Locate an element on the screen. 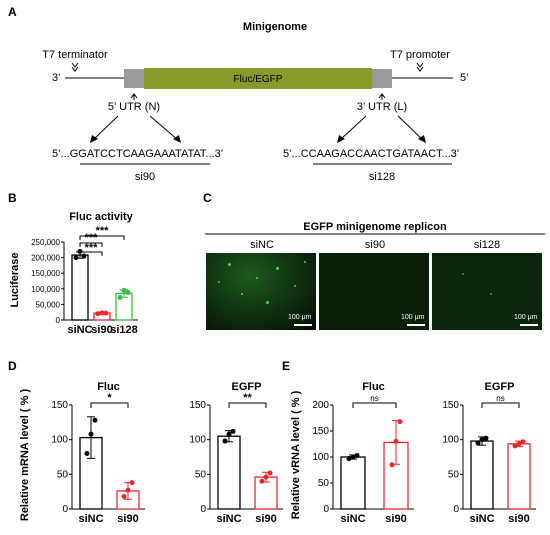 The width and height of the screenshot is (550, 535). t7-terminator-label: T7 terminator is located at coordinates (75, 55).